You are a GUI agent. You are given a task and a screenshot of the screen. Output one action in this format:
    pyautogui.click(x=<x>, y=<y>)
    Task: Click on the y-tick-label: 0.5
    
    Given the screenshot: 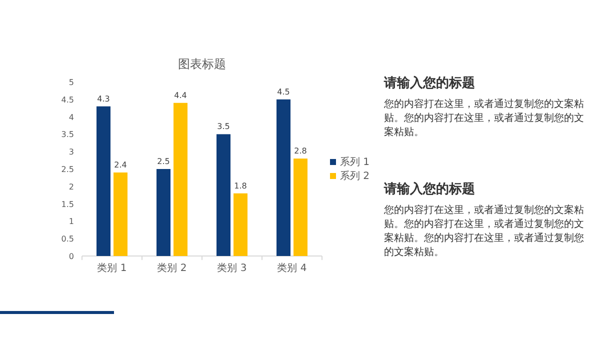 What is the action you would take?
    pyautogui.click(x=67, y=239)
    